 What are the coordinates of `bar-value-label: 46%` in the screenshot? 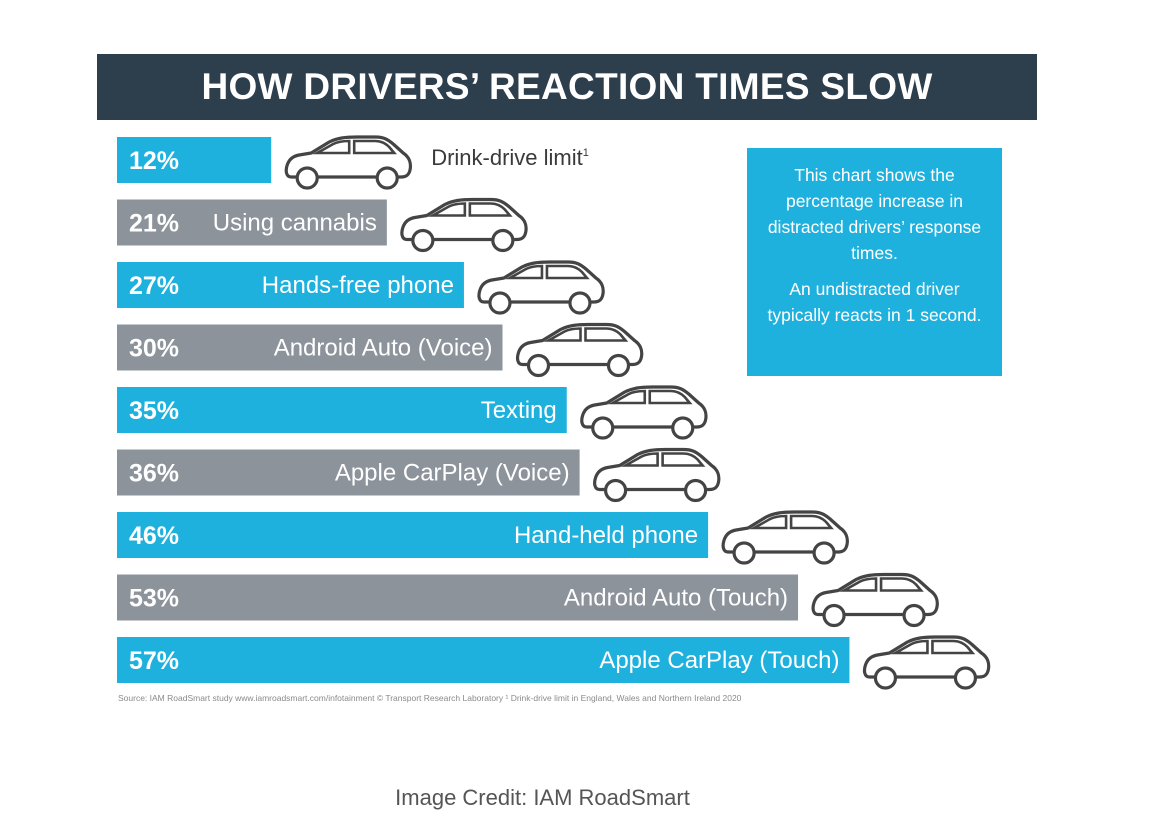 It's located at (154, 536).